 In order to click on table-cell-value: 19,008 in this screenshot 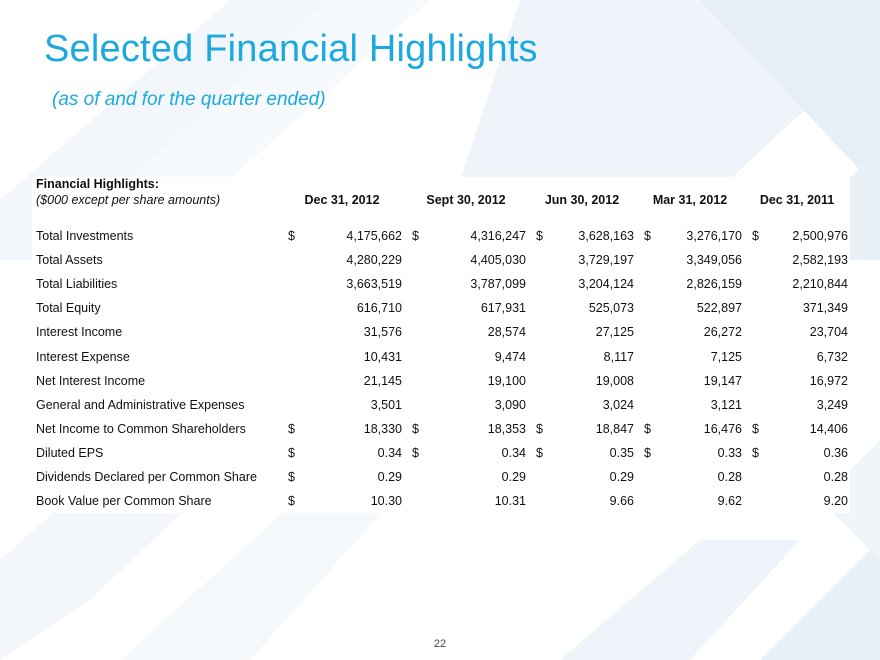, I will do `click(614, 380)`.